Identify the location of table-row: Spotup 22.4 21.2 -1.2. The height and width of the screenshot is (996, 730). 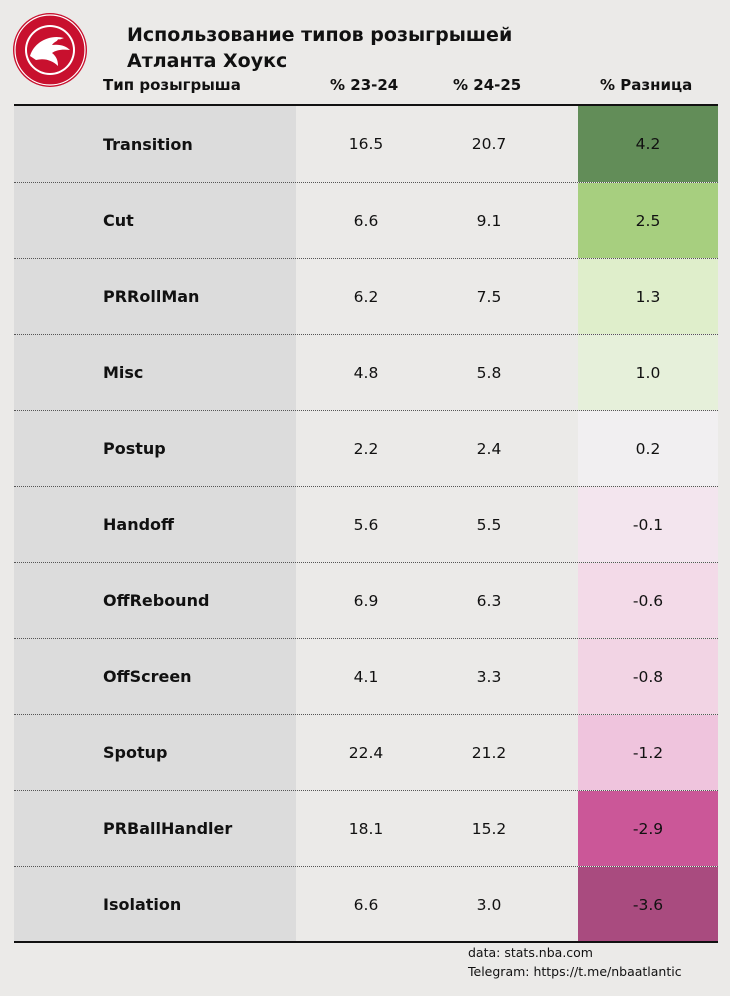
(366, 752).